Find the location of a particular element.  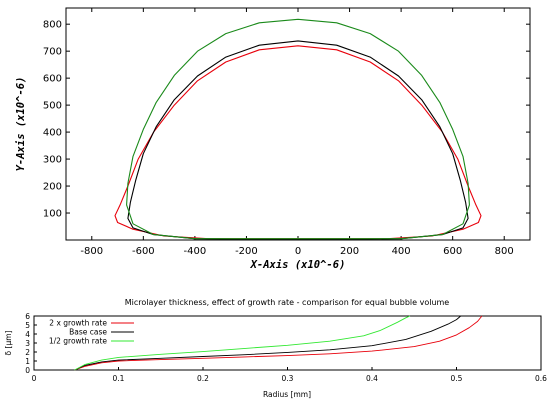

microlayer-y-tick-label: 6 is located at coordinates (27, 316).